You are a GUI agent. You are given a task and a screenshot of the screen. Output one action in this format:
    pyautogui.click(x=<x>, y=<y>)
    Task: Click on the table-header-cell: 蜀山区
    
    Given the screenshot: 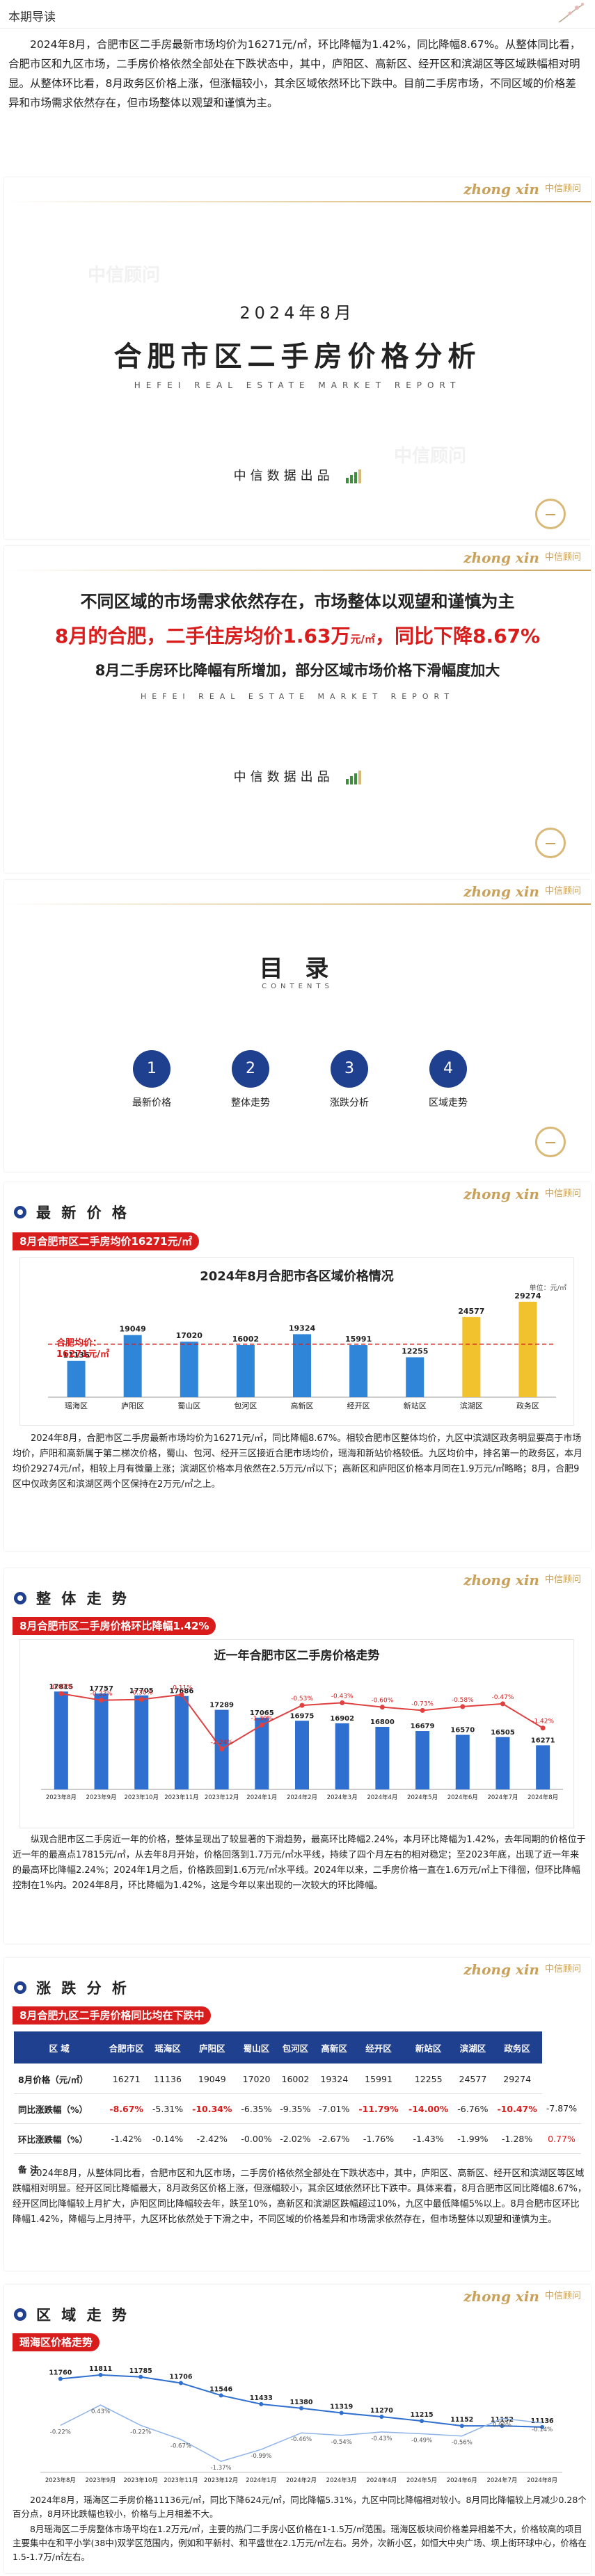 What is the action you would take?
    pyautogui.click(x=256, y=2048)
    